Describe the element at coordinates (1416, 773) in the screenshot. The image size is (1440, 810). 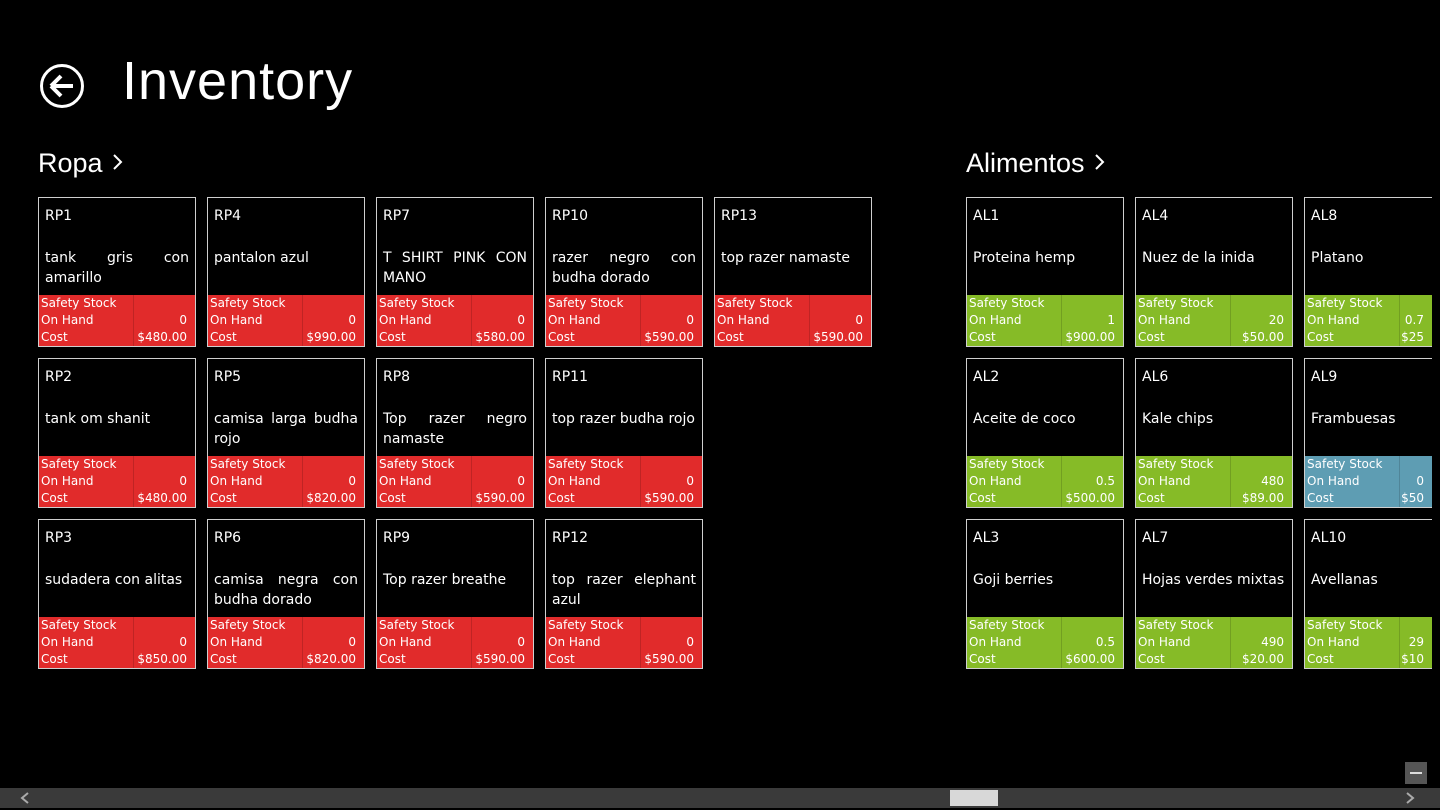
I see `zoom-button` at that location.